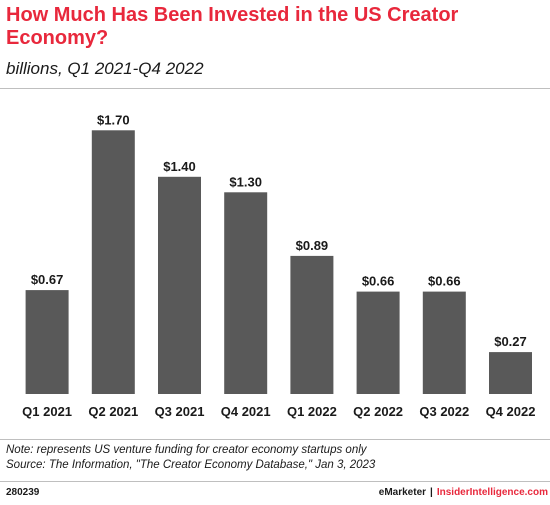 The height and width of the screenshot is (505, 550). Describe the element at coordinates (179, 166) in the screenshot. I see `value-label-q3-2021: $1.40` at that location.